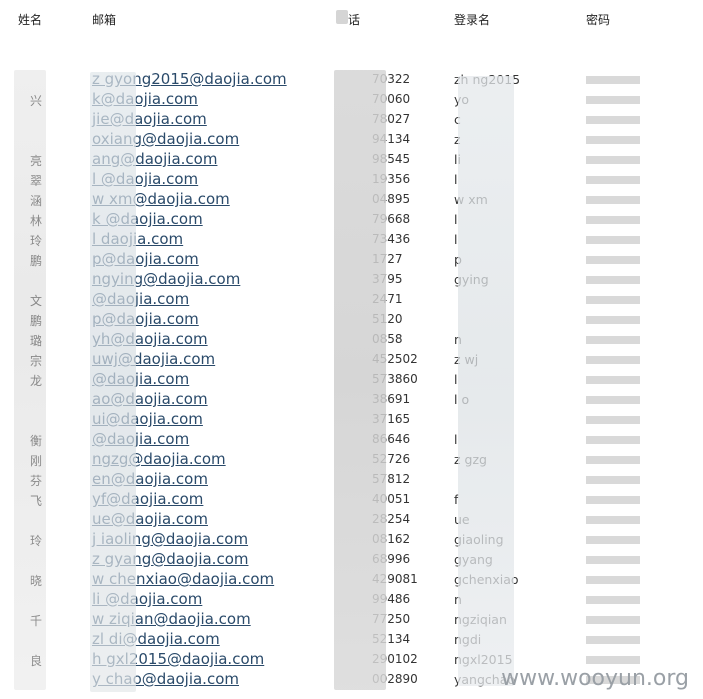 The width and height of the screenshot is (703, 699). I want to click on login-cell: c, so click(457, 119).